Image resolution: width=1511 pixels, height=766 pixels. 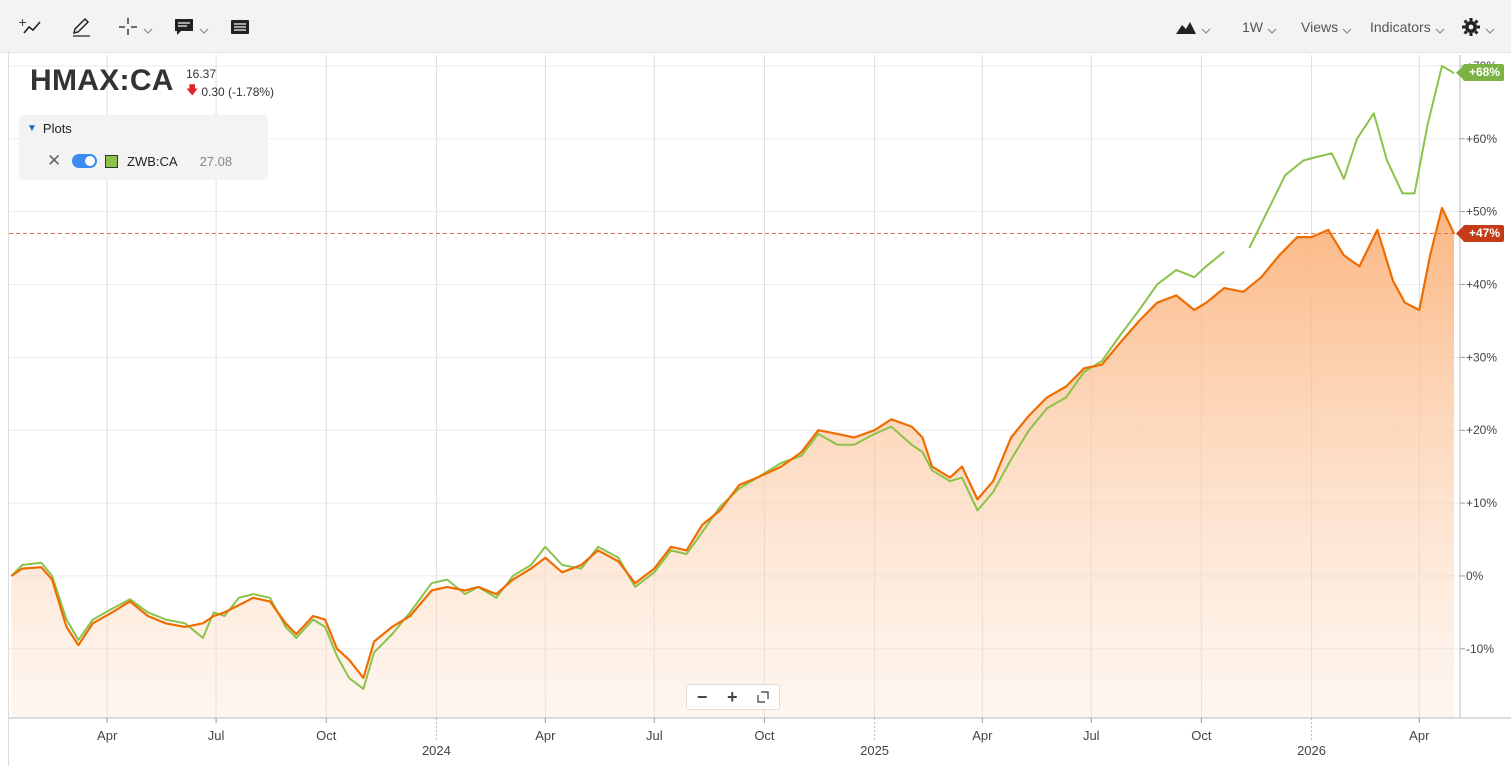 What do you see at coordinates (1400, 27) in the screenshot?
I see `indicators-label: Indicators` at bounding box center [1400, 27].